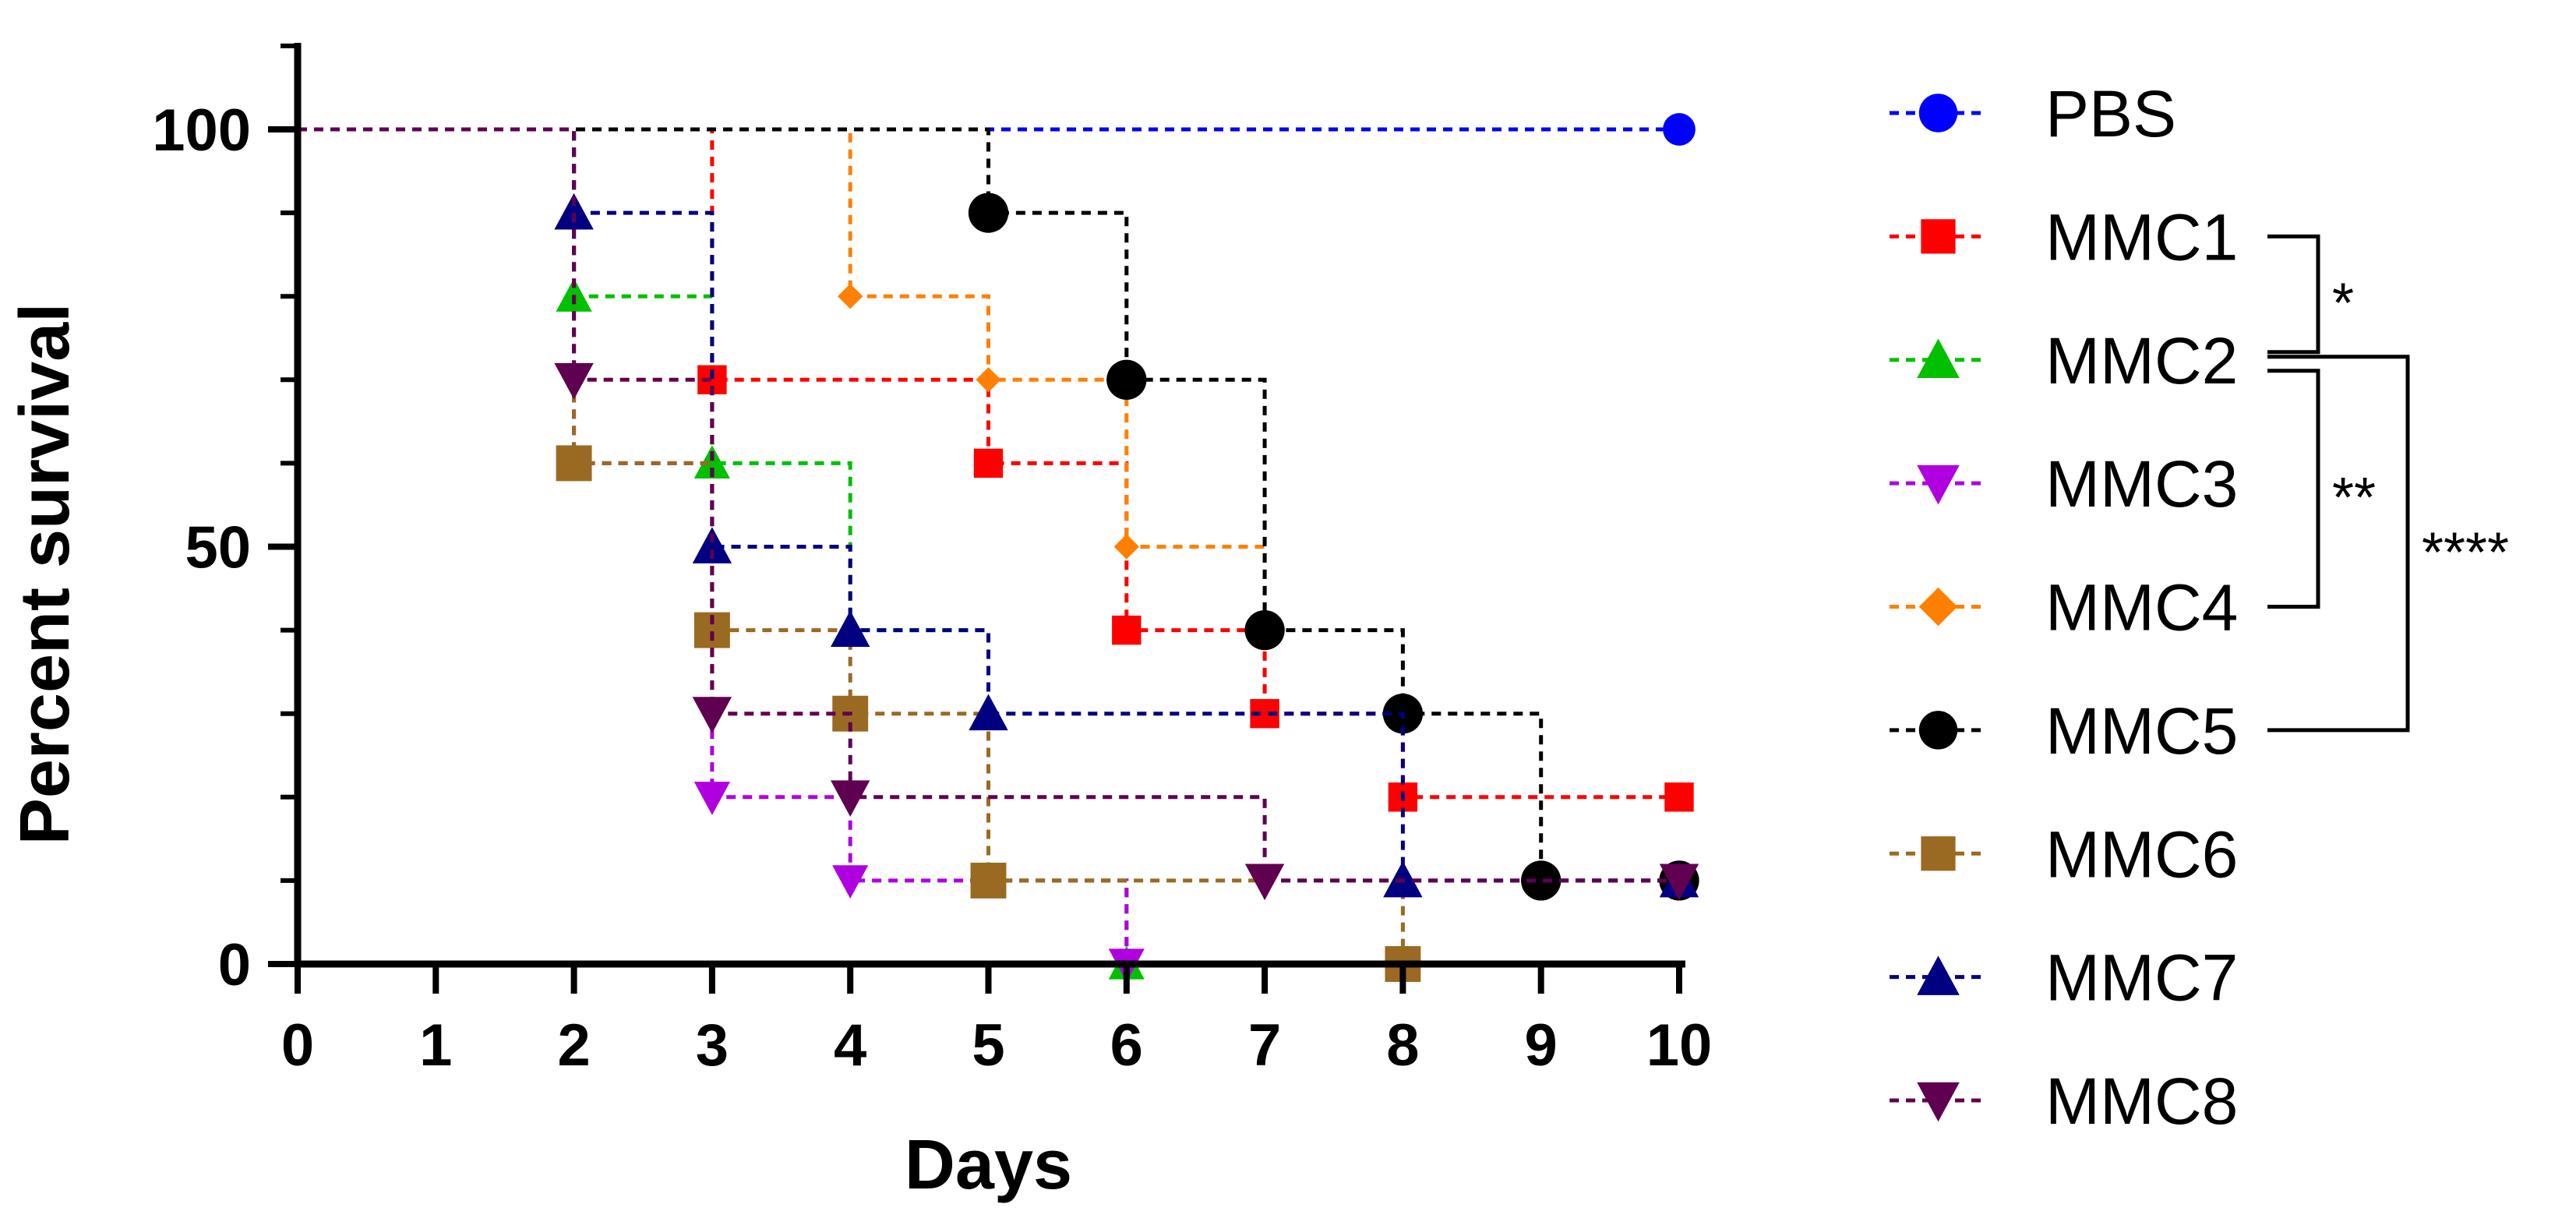  I want to click on significance-bracket-3: ****, so click(2388, 544).